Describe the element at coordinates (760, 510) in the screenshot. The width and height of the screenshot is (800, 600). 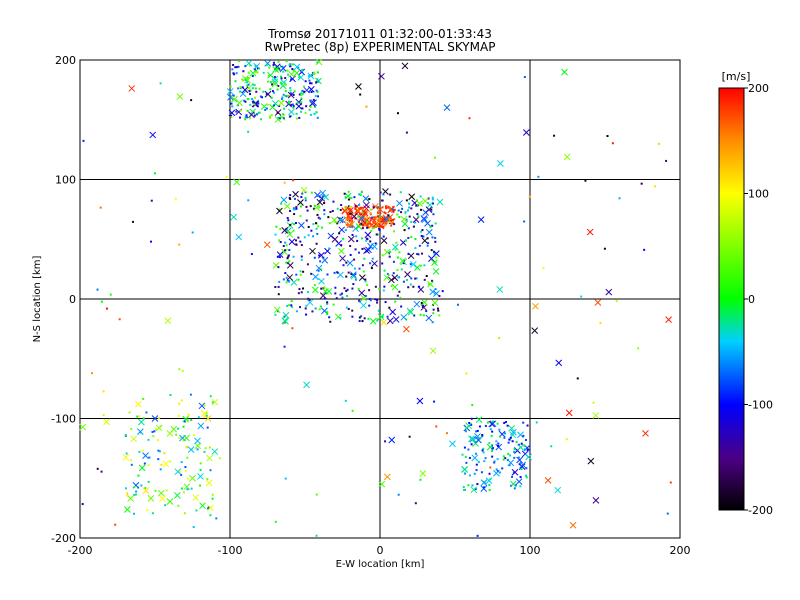
I see `colorbar-tick-label: -200` at that location.